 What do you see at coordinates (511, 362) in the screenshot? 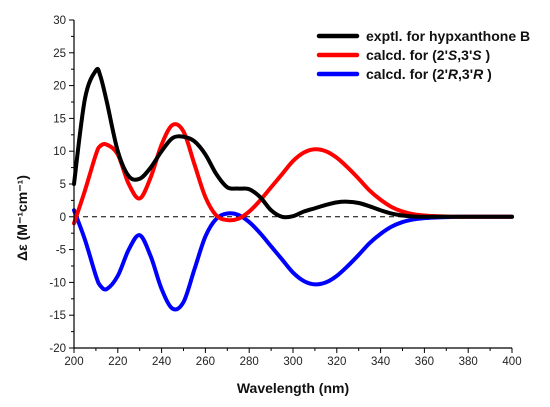
I see `x-tick-label: 400` at bounding box center [511, 362].